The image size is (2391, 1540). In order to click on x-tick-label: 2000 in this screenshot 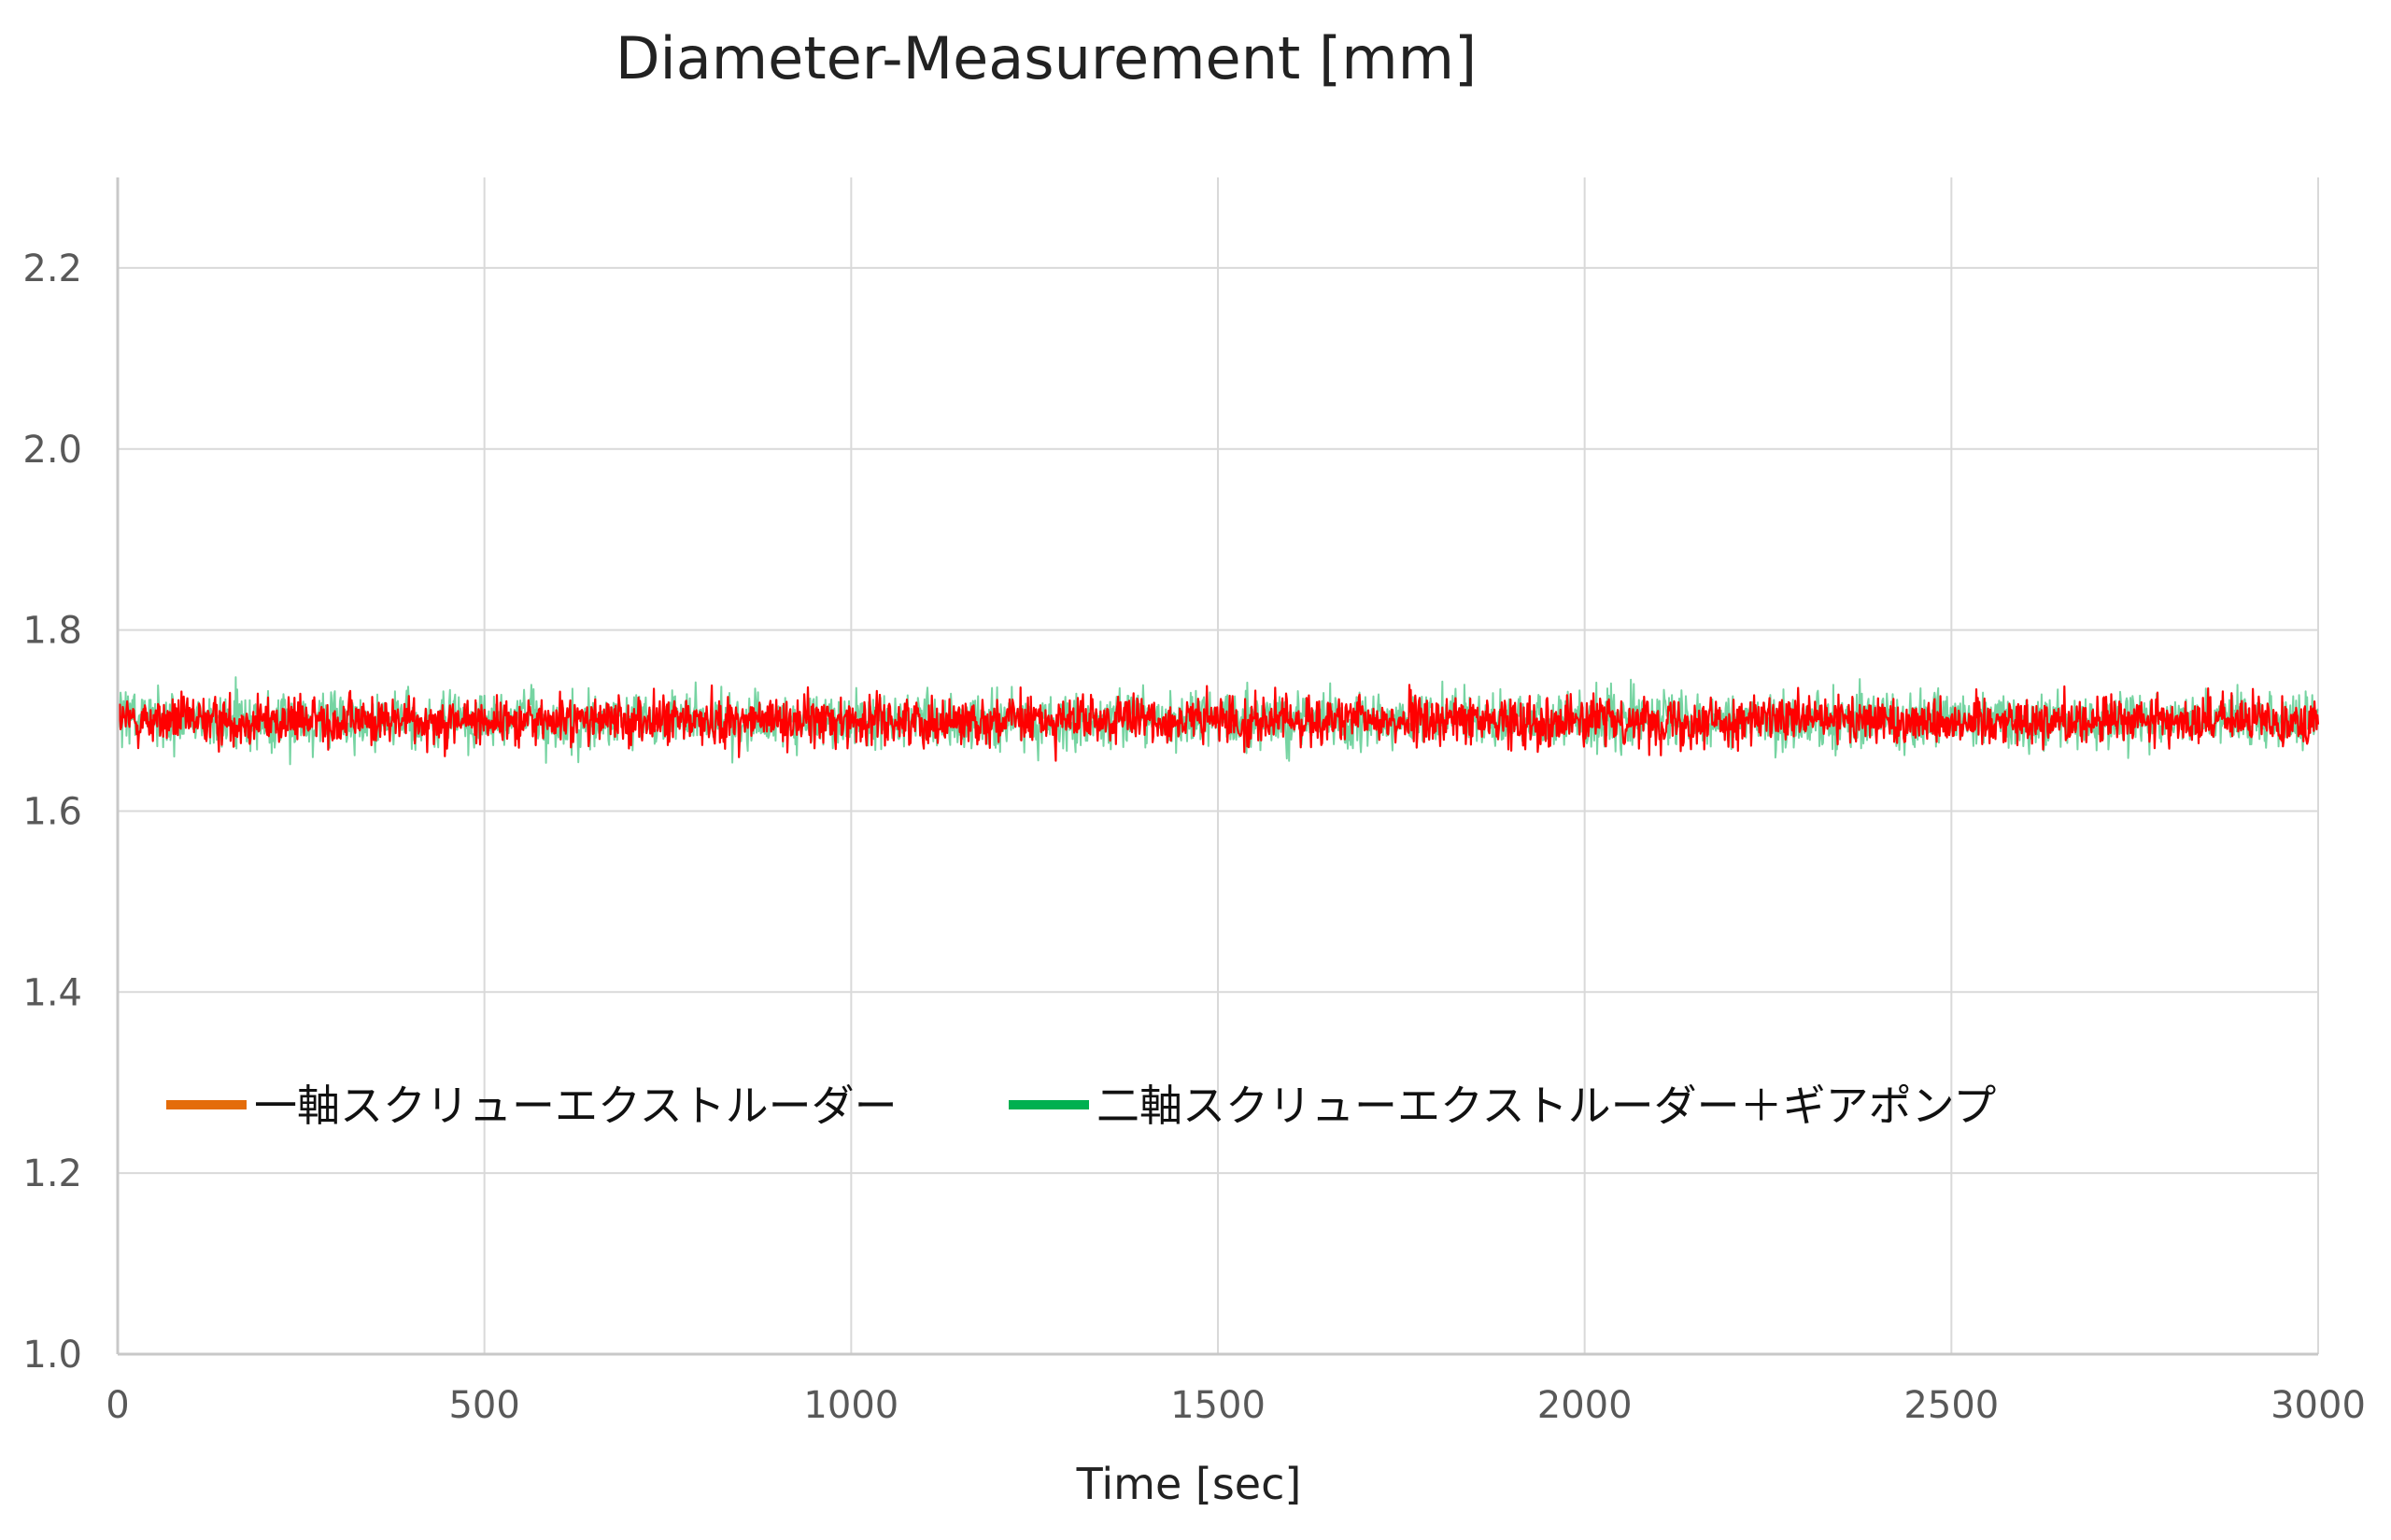, I will do `click(1585, 1406)`.